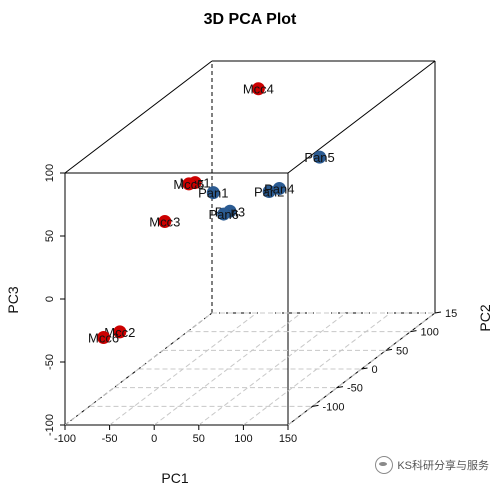  I want to click on wechat-icon, so click(384, 465).